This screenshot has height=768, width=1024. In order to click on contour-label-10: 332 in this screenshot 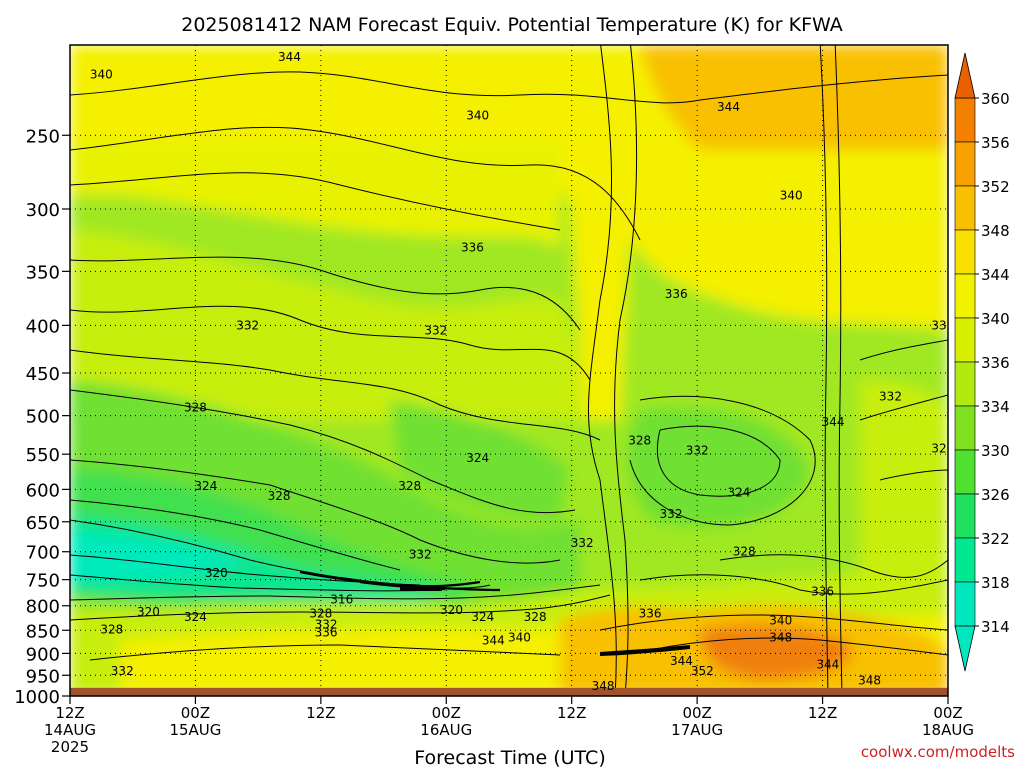, I will do `click(890, 397)`.